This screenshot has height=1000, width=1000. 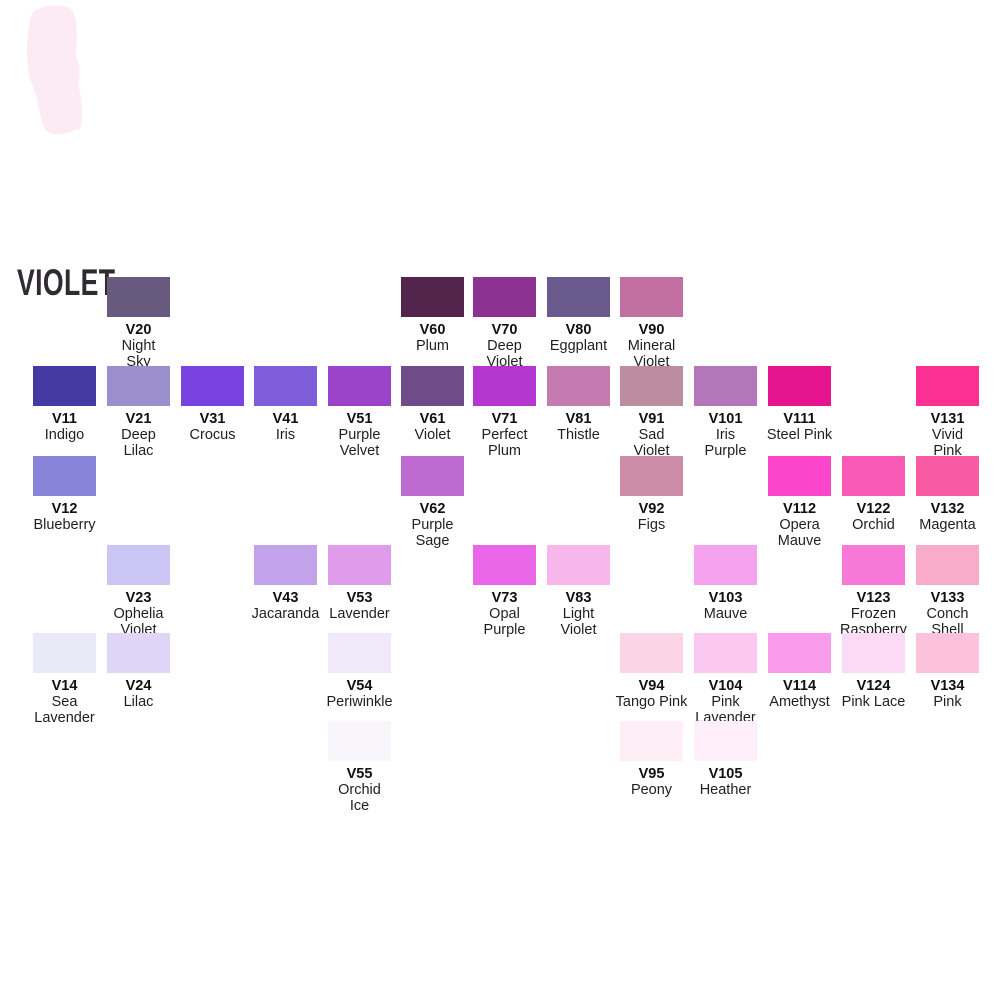 I want to click on swatch-cell: V92 Figs, so click(x=651, y=494).